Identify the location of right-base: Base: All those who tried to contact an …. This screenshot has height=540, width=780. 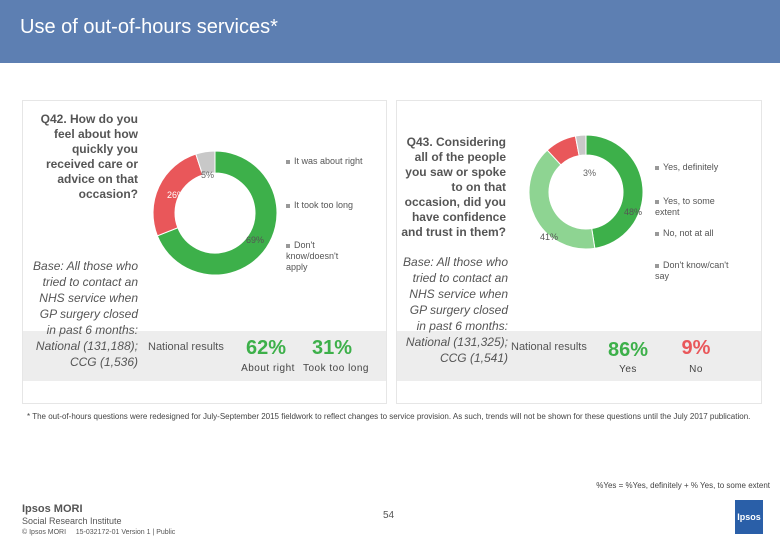
(455, 310).